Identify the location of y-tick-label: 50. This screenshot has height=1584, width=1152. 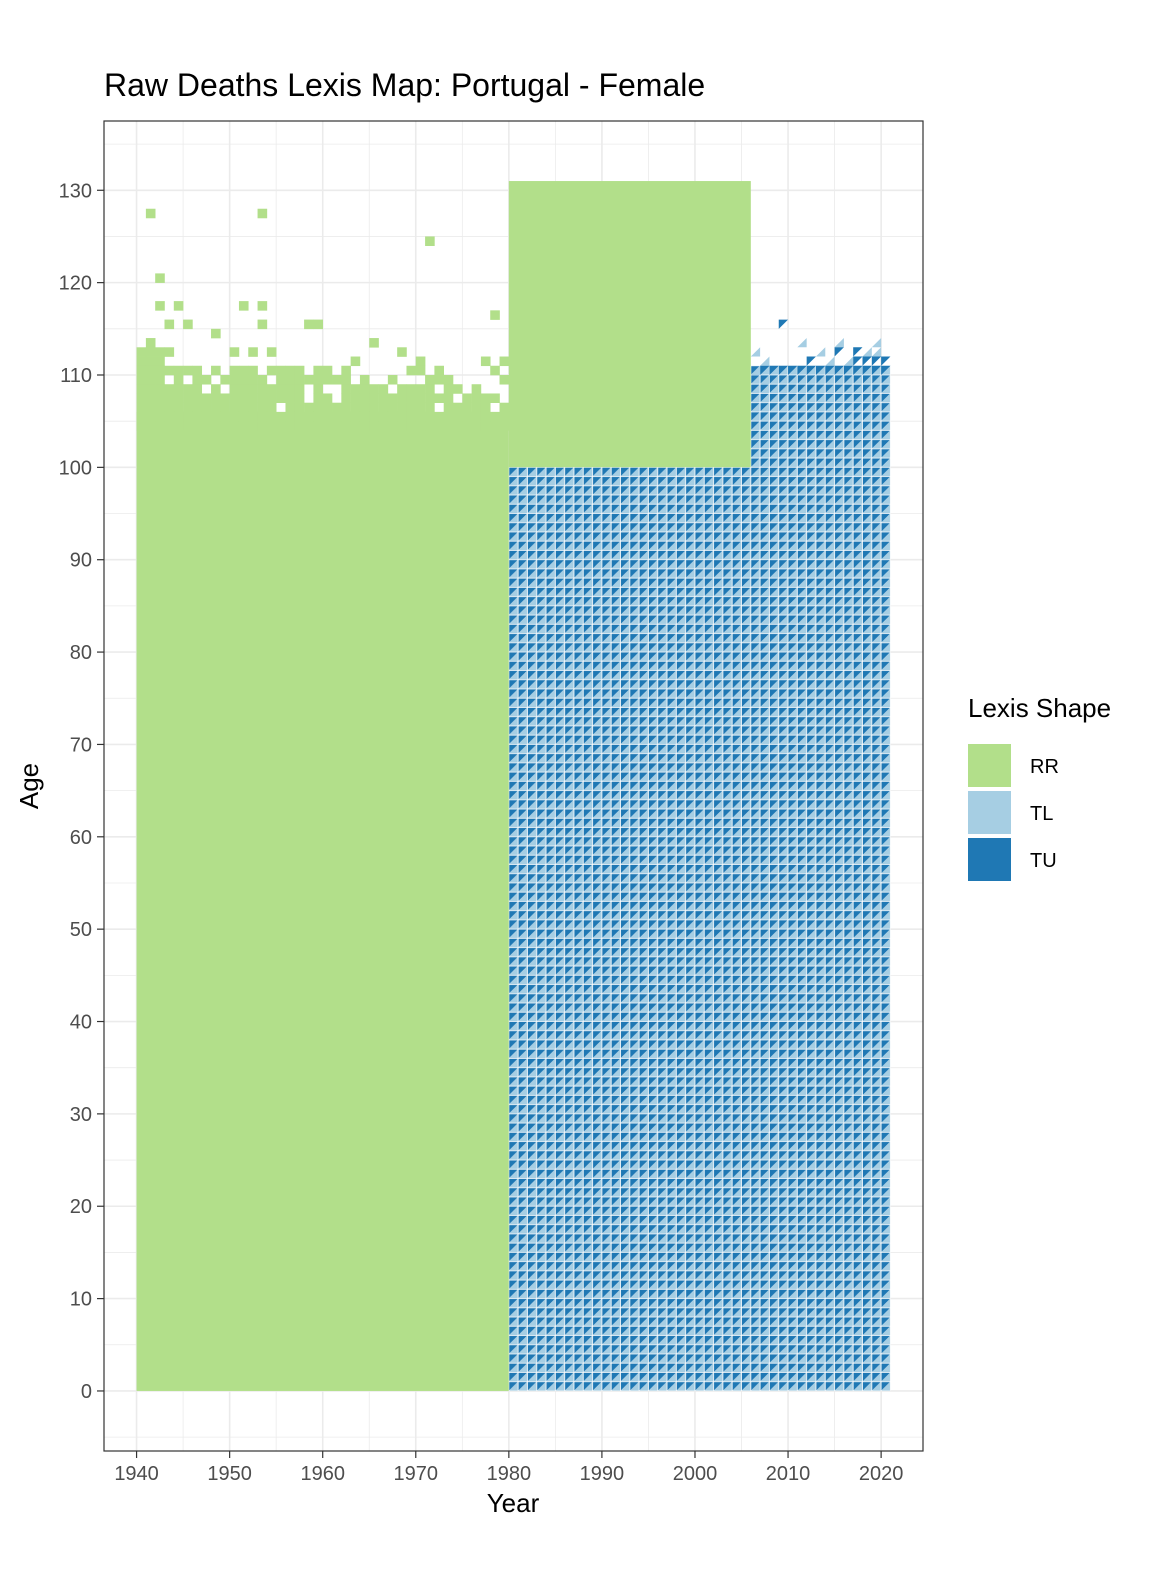
(81, 930).